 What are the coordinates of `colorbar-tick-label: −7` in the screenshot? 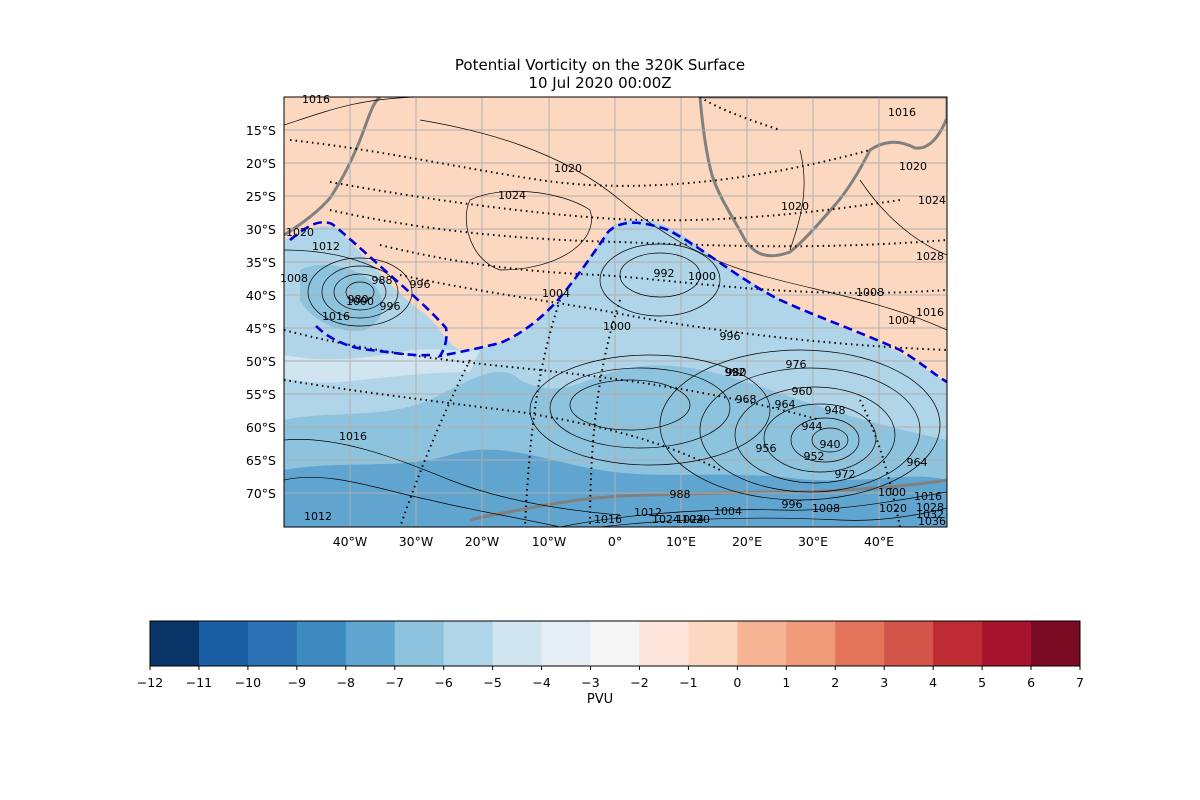 It's located at (395, 682).